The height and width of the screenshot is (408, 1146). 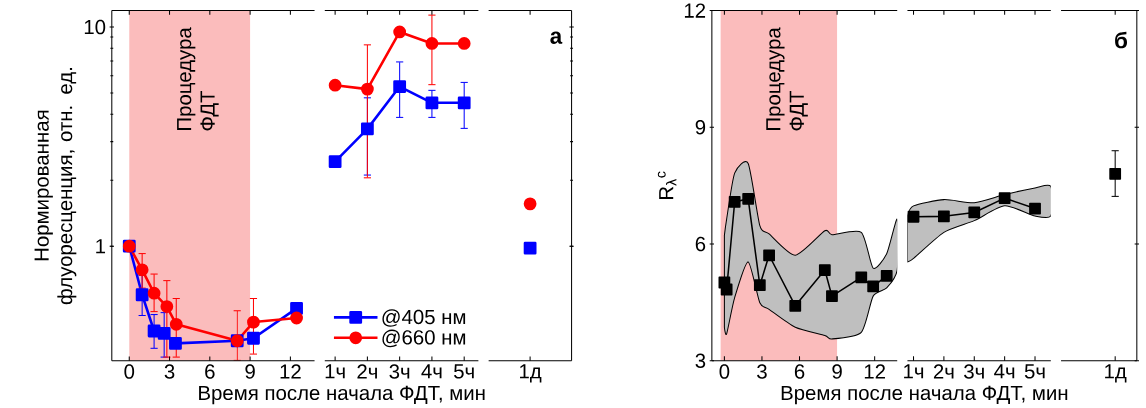 I want to click on legend-label: @660 нм, so click(x=424, y=338).